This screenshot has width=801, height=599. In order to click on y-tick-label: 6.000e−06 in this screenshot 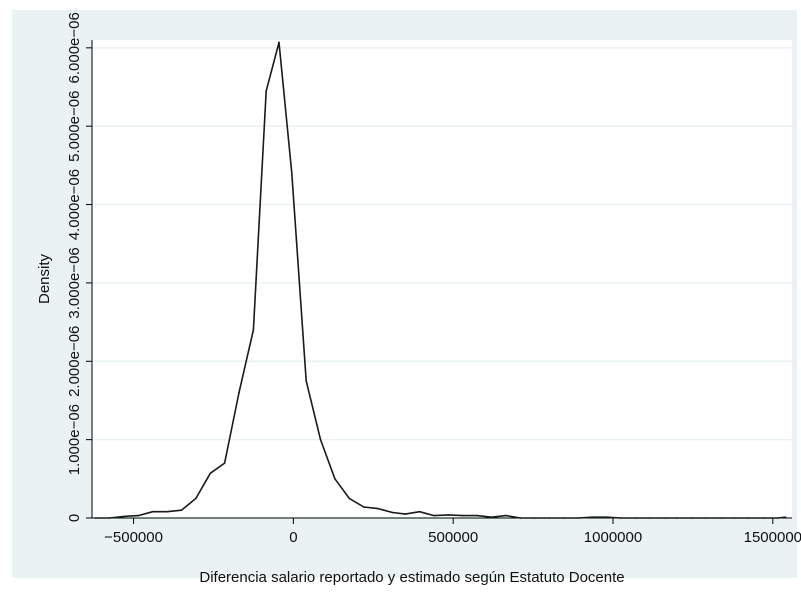, I will do `click(74, 47)`.